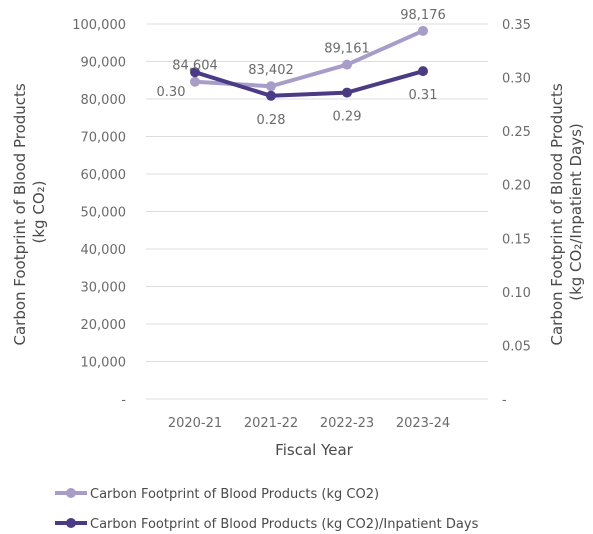 The width and height of the screenshot is (593, 534). I want to click on left-tick-label: 50,000, so click(104, 213).